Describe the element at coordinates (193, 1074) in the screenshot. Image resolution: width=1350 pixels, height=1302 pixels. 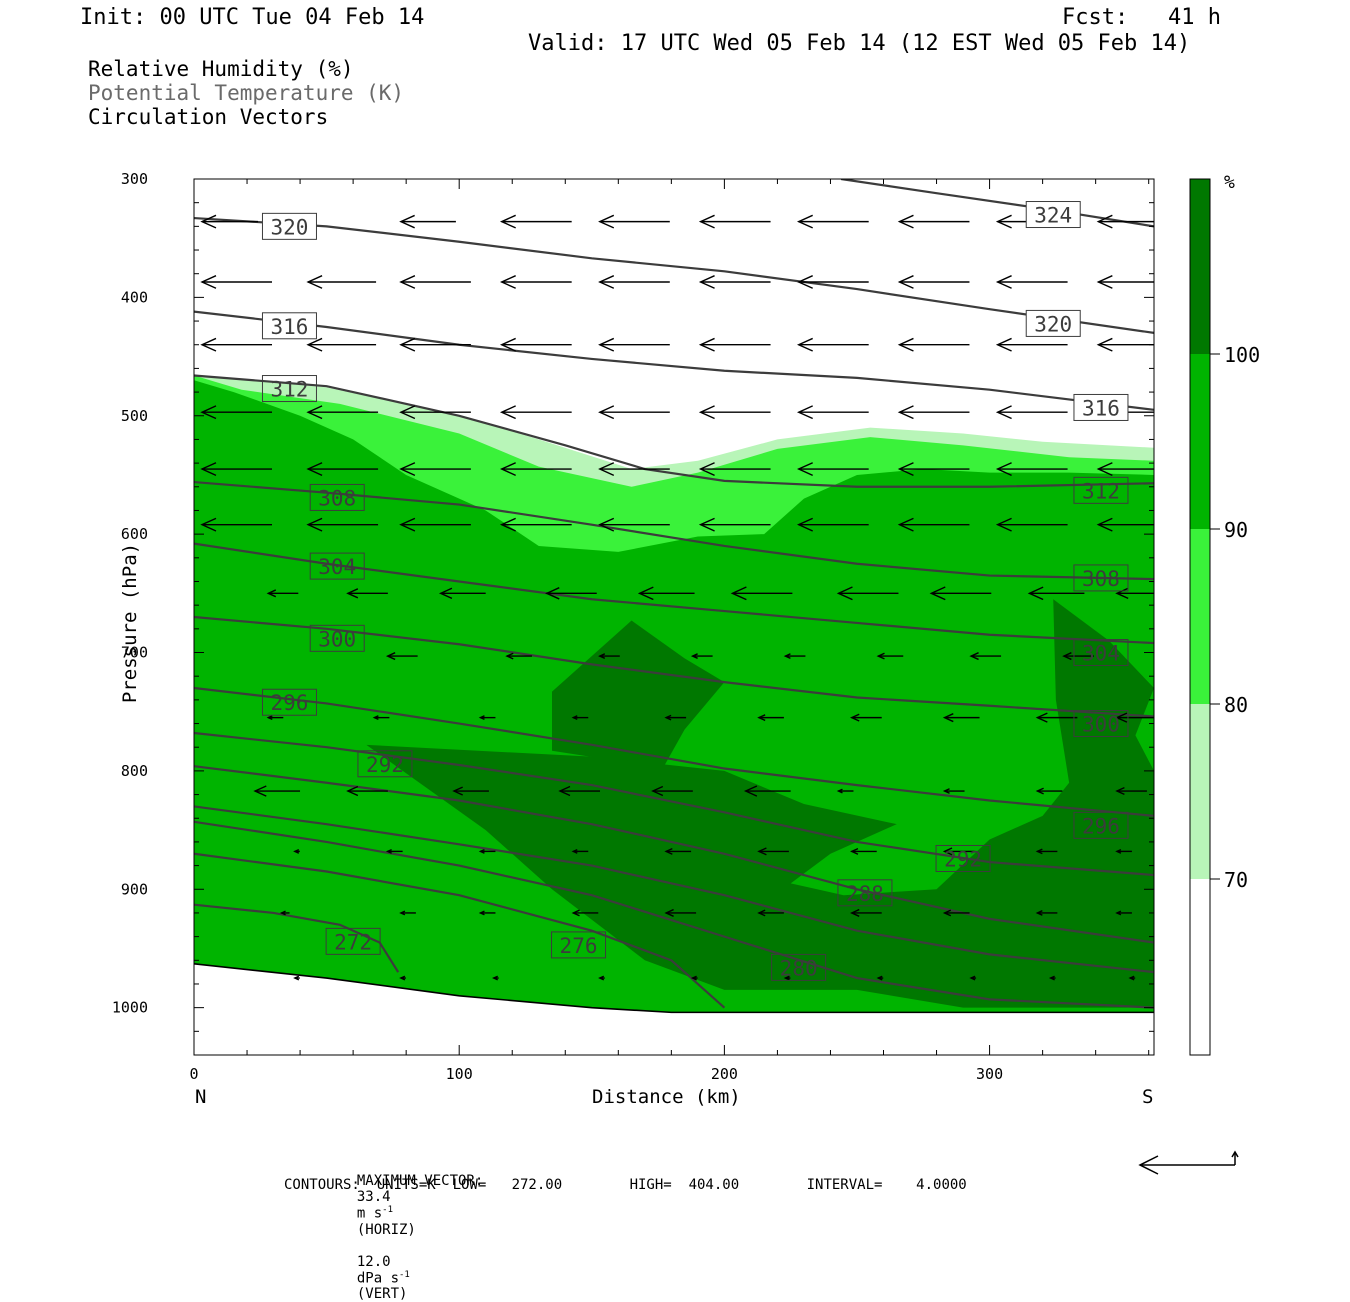
I see `x-tick-label: 0` at that location.